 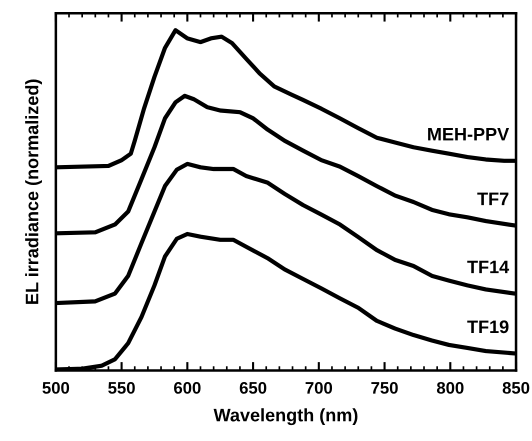 What do you see at coordinates (319, 388) in the screenshot?
I see `x-tick-label: 700` at bounding box center [319, 388].